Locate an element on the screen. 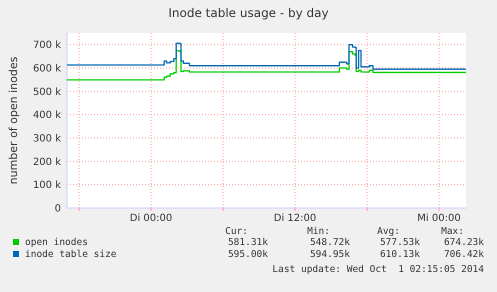 Image resolution: width=497 pixels, height=292 pixels. text: Avg: is located at coordinates (388, 231).